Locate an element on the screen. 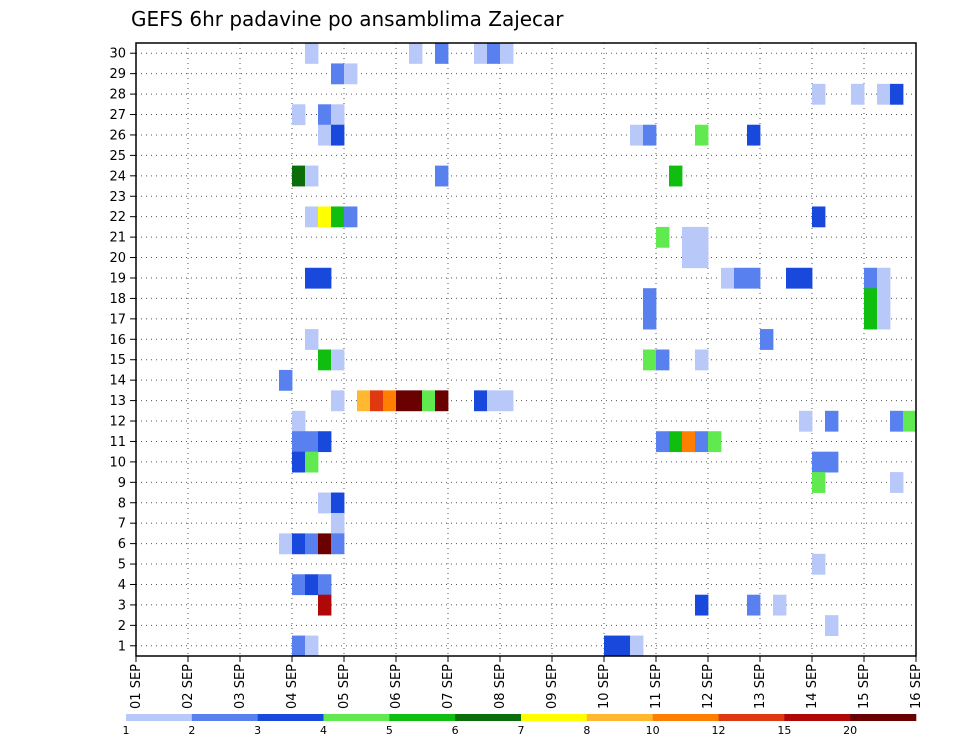 This screenshot has width=960, height=742. x-tick-label: 13 SEP is located at coordinates (760, 686).